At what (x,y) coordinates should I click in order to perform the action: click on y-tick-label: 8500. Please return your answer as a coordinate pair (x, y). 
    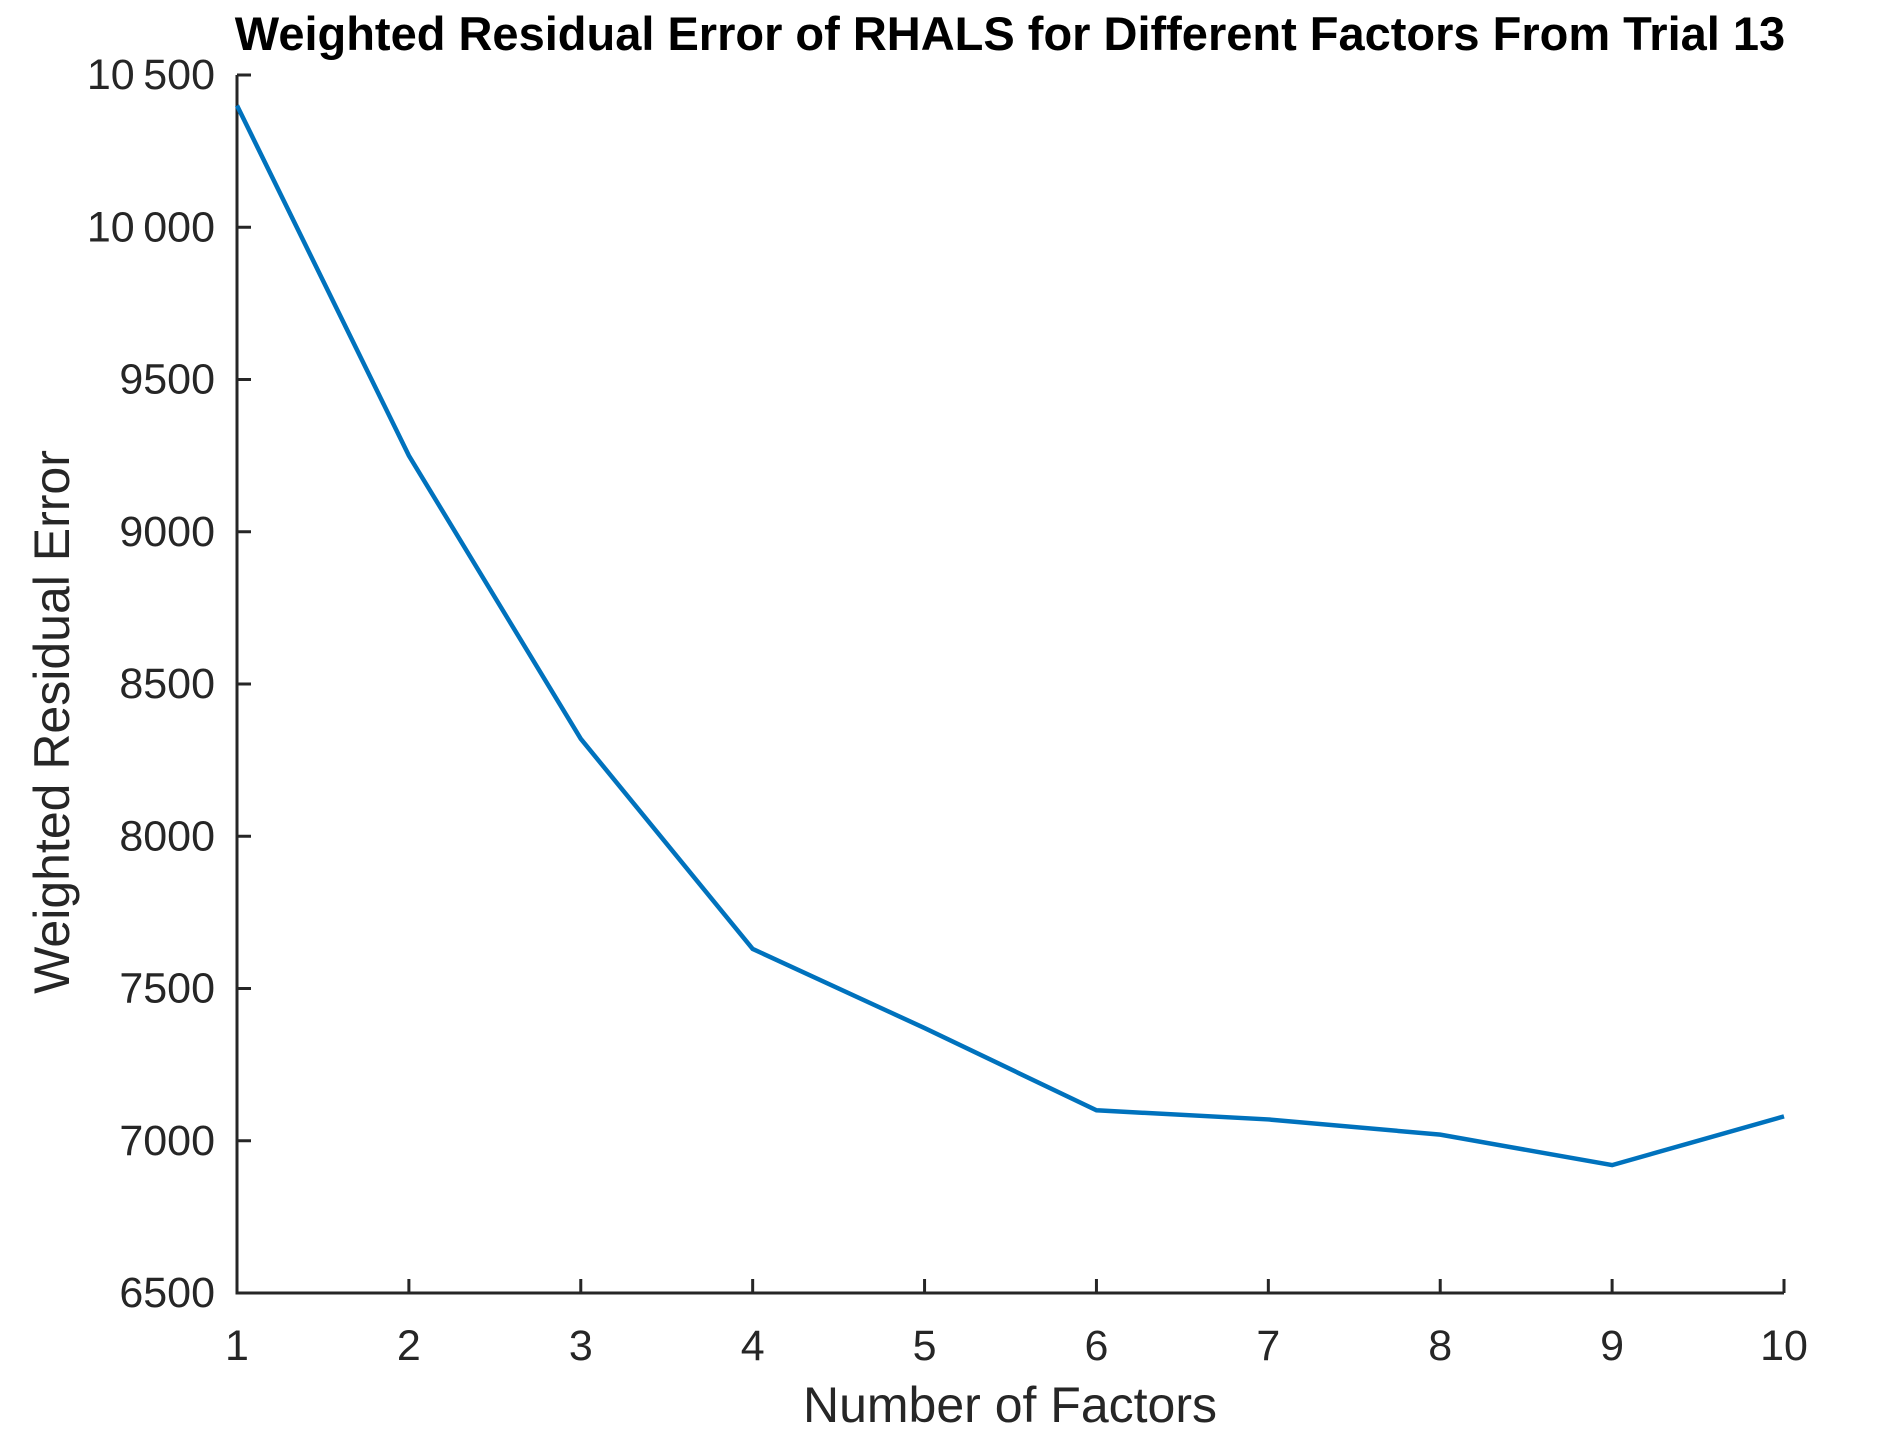
    Looking at the image, I should click on (167, 684).